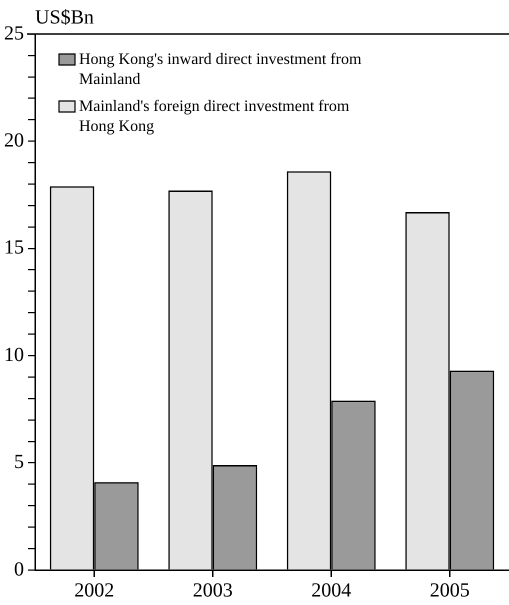  Describe the element at coordinates (220, 69) in the screenshot. I see `legend-label: Hong Kong's inward direct investment from Mainland` at that location.